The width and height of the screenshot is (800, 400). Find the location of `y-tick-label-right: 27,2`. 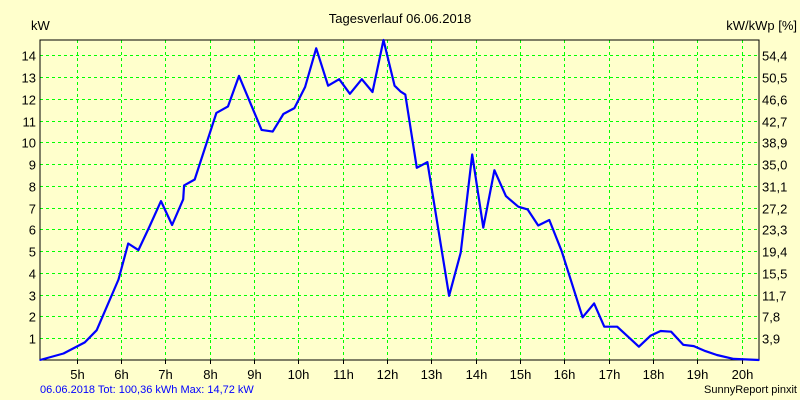

y-tick-label-right: 27,2 is located at coordinates (774, 209).